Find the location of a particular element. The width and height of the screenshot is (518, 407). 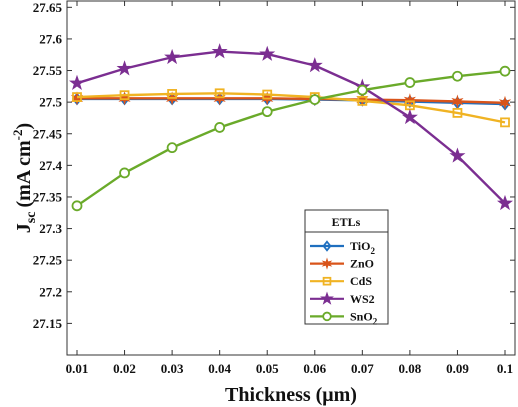

x-tick-label: 0.04 is located at coordinates (219, 368).